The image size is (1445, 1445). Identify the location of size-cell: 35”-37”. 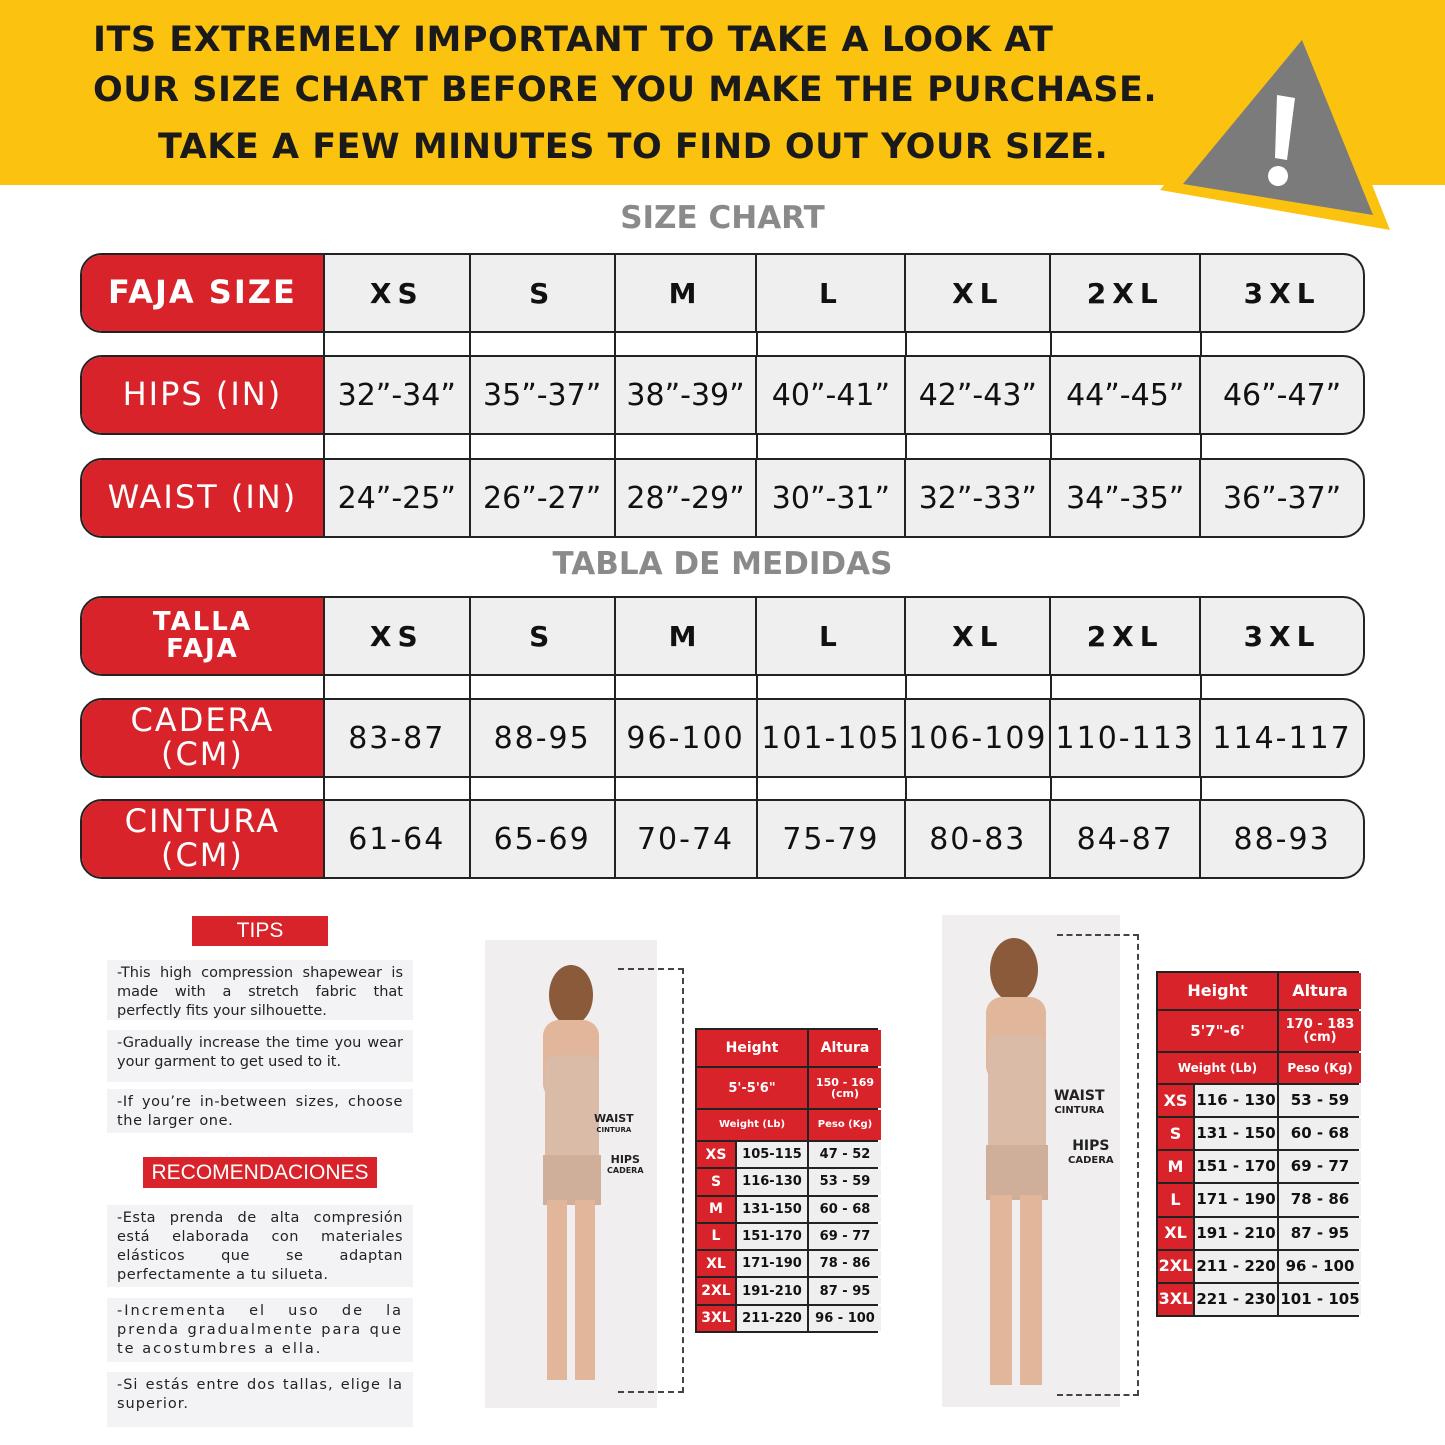
(543, 395).